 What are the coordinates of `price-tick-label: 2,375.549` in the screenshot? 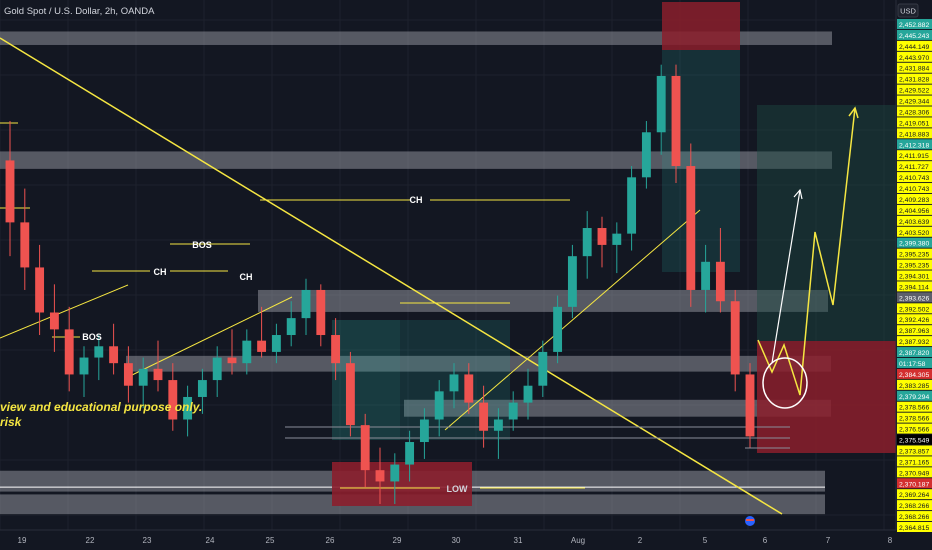 It's located at (914, 441).